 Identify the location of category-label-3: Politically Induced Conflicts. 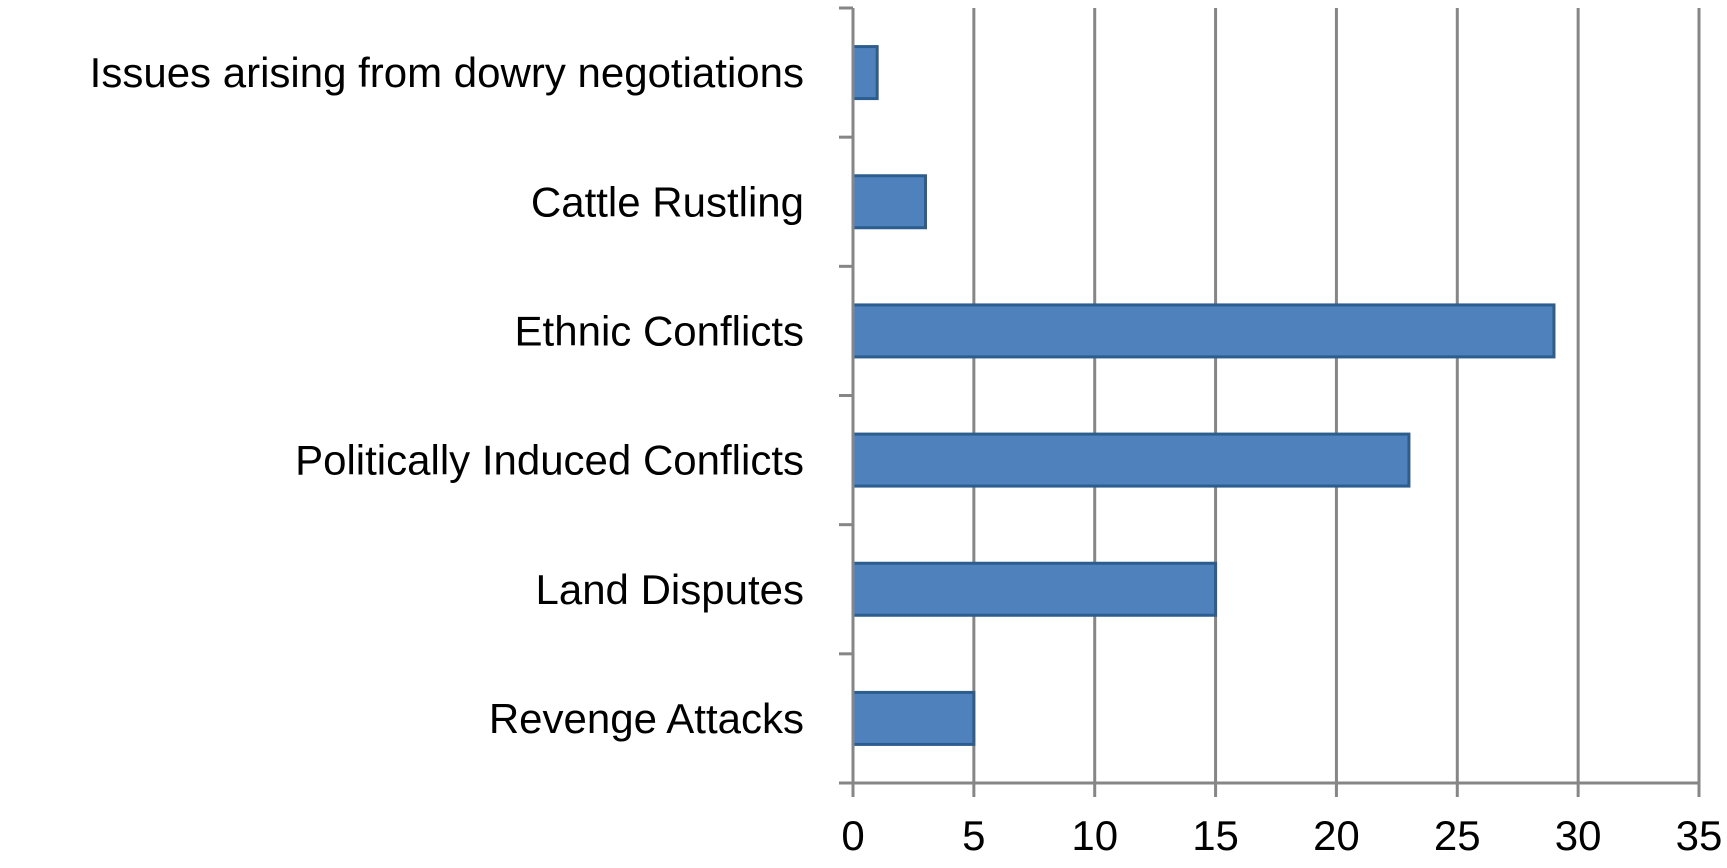
(549, 460).